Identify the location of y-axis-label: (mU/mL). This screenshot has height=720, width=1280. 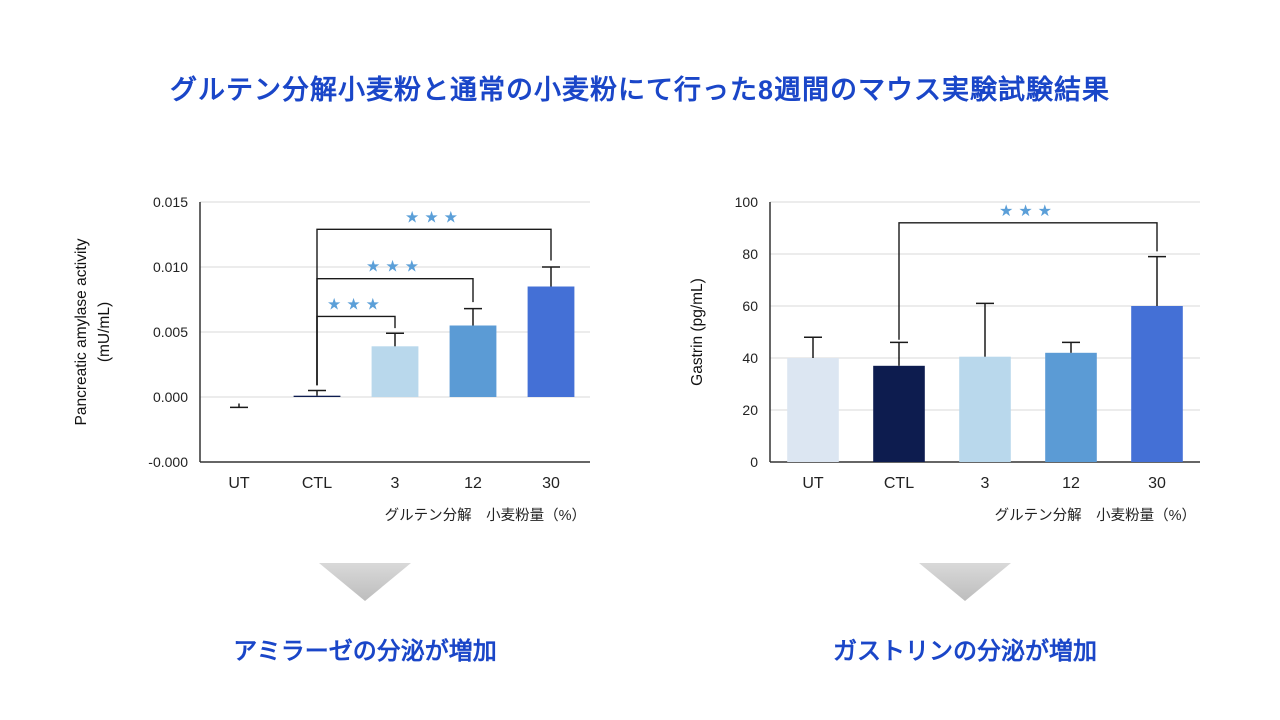
(104, 332).